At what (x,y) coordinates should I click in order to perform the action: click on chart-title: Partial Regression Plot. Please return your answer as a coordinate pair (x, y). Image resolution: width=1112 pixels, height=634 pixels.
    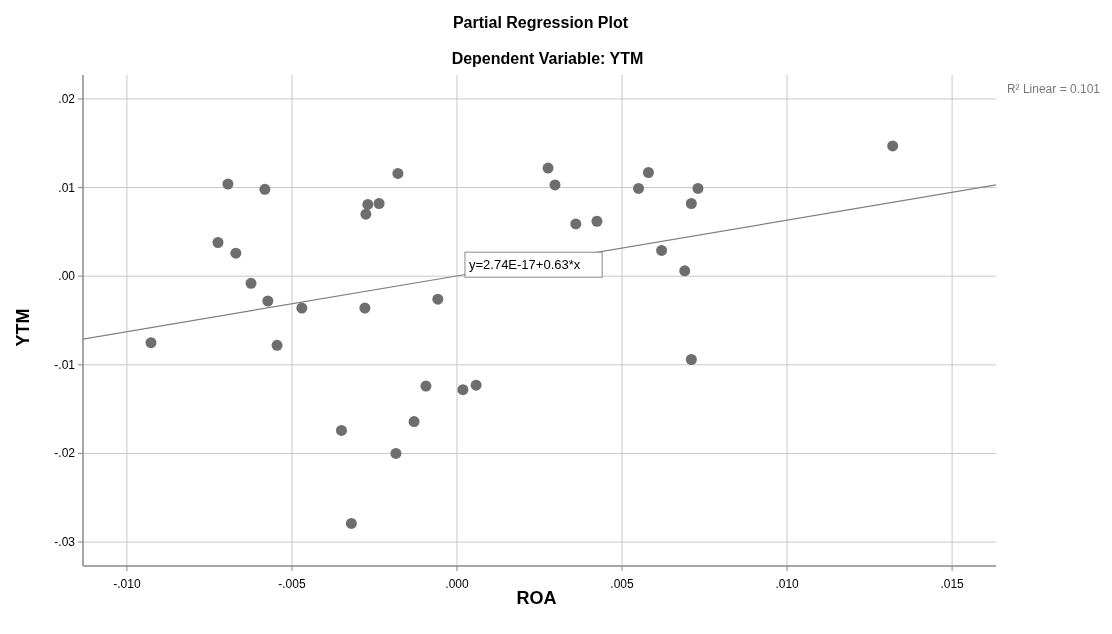
    Looking at the image, I should click on (540, 22).